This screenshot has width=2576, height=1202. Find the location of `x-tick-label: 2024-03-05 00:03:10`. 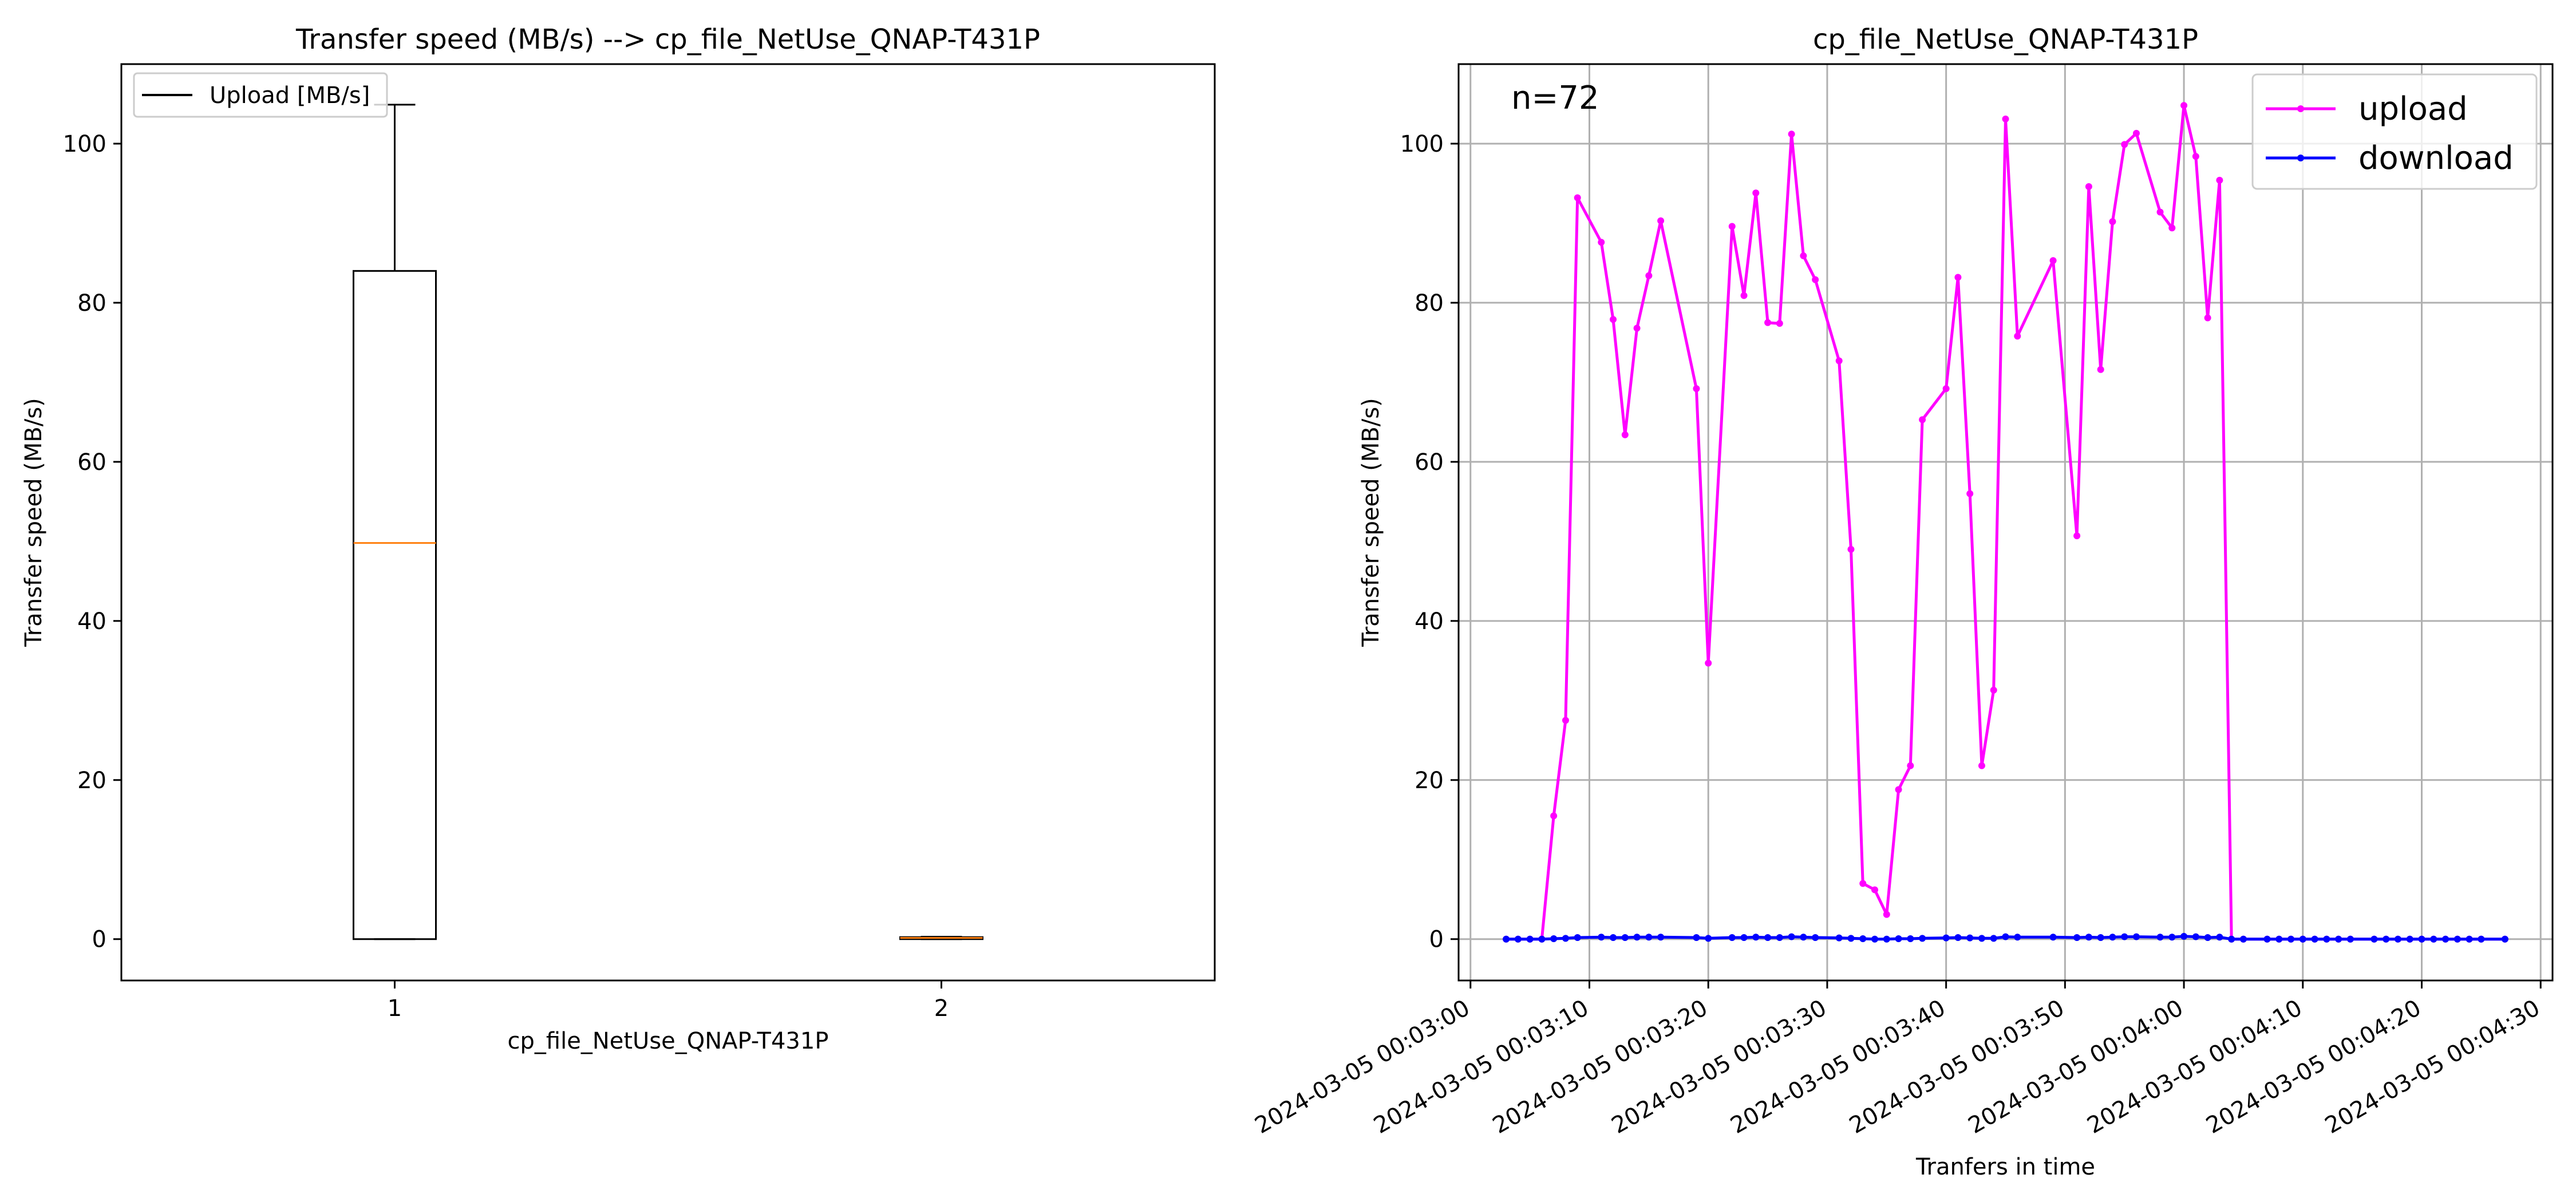

x-tick-label: 2024-03-05 00:03:10 is located at coordinates (1481, 1067).